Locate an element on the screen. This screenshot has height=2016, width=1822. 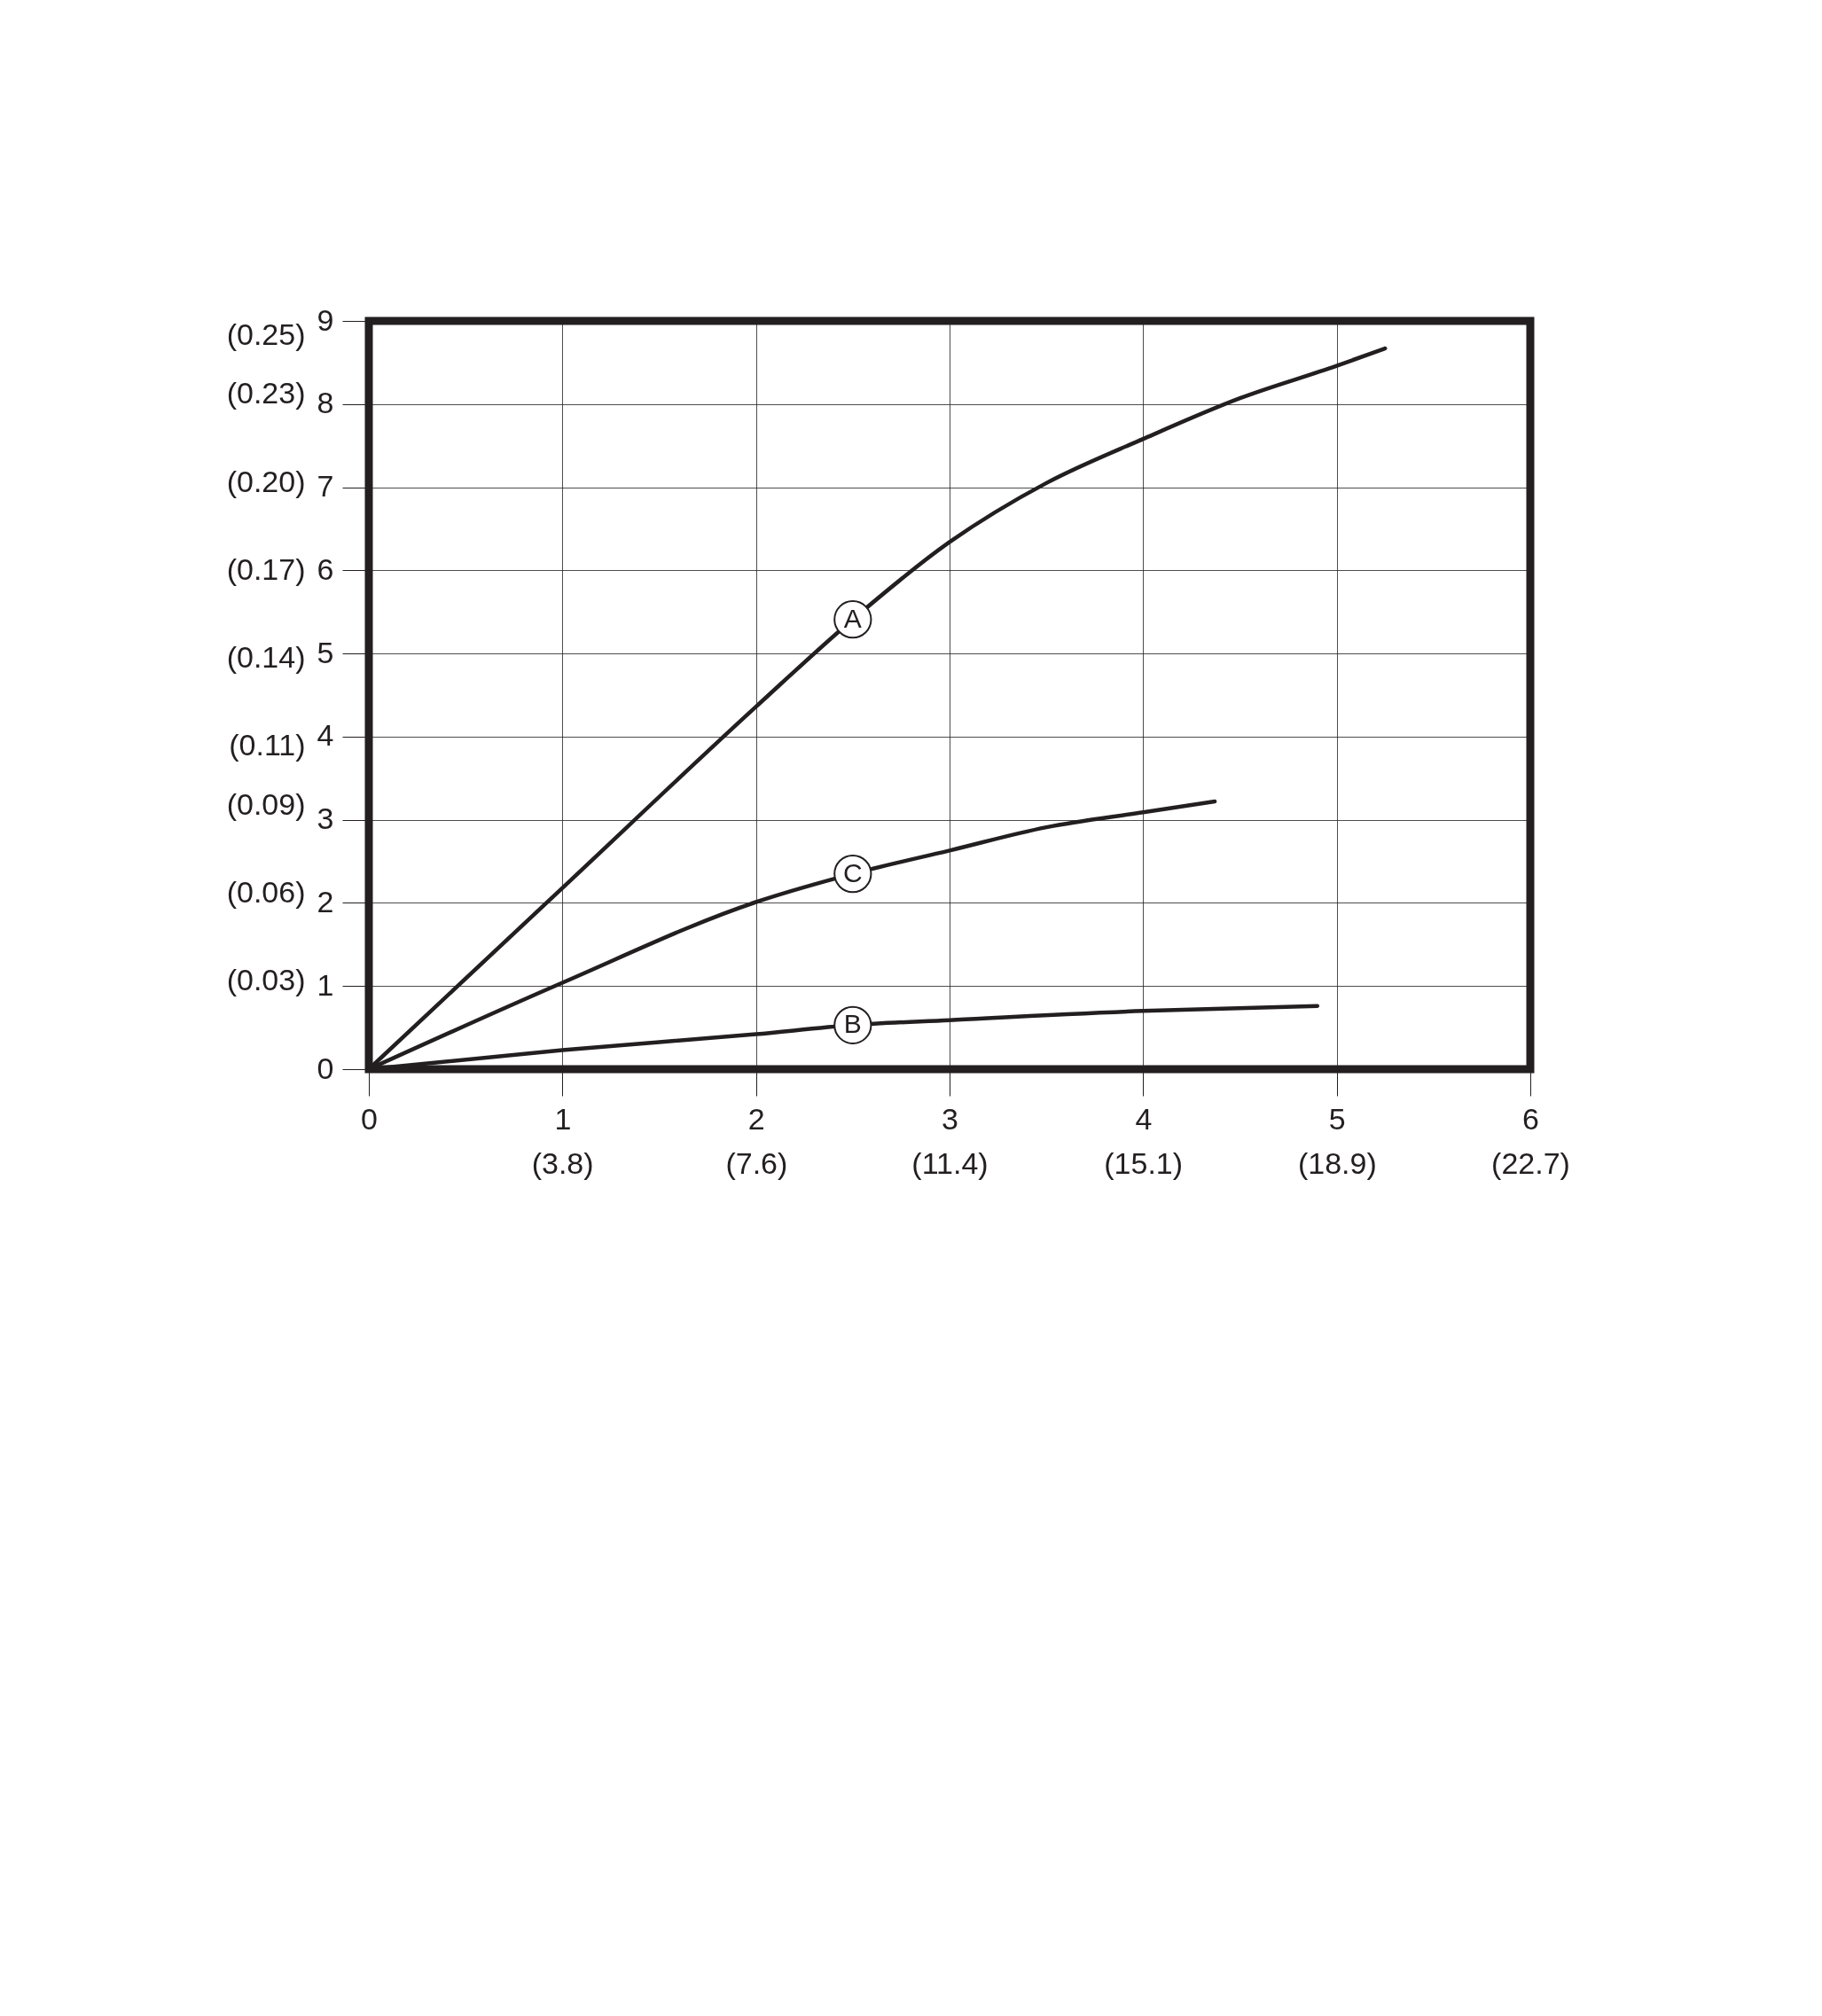
y2-tick-label: (0.03) is located at coordinates (266, 980).